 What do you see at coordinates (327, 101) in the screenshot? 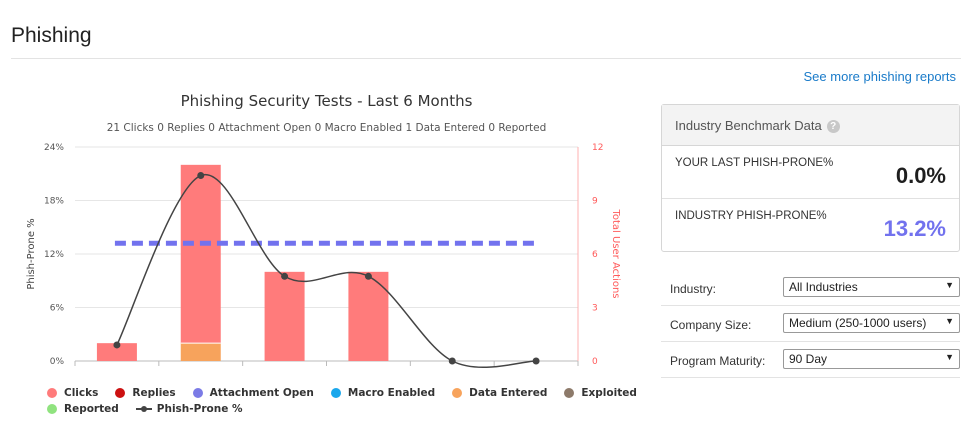
I see `chart-title: Phishing Security Tests - Last 6 Months` at bounding box center [327, 101].